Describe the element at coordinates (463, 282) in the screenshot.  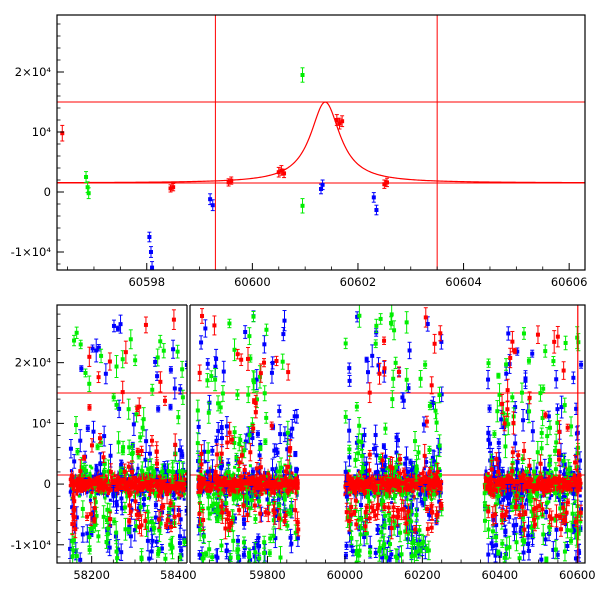
I see `x-tick-label: 60604` at that location.